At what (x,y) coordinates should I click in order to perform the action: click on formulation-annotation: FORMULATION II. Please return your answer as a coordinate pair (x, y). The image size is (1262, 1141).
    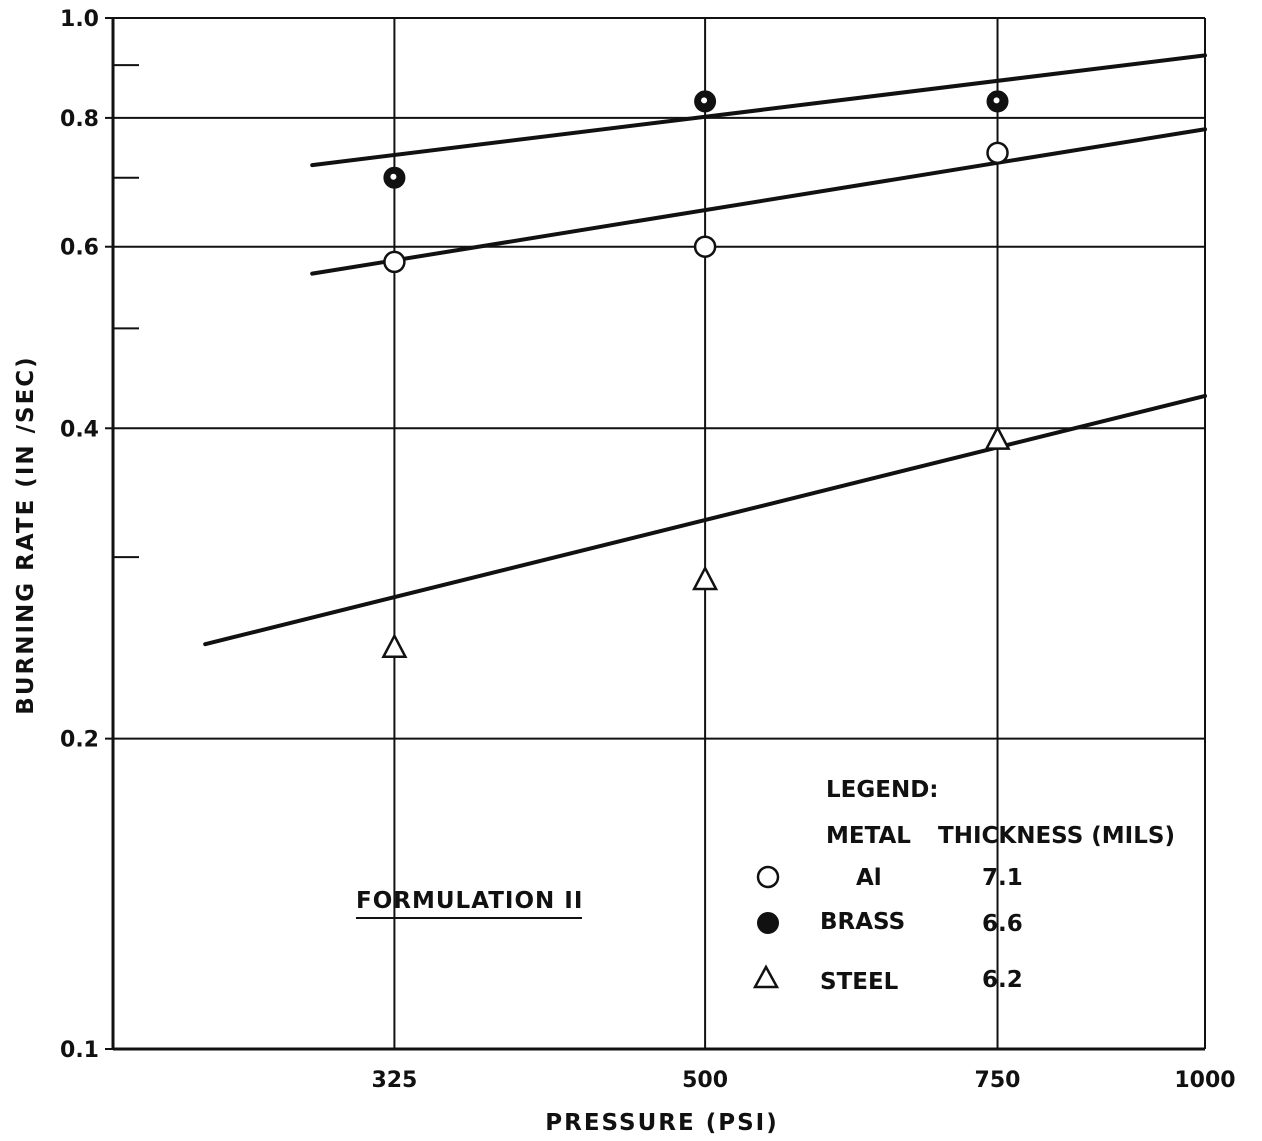
    Looking at the image, I should click on (469, 903).